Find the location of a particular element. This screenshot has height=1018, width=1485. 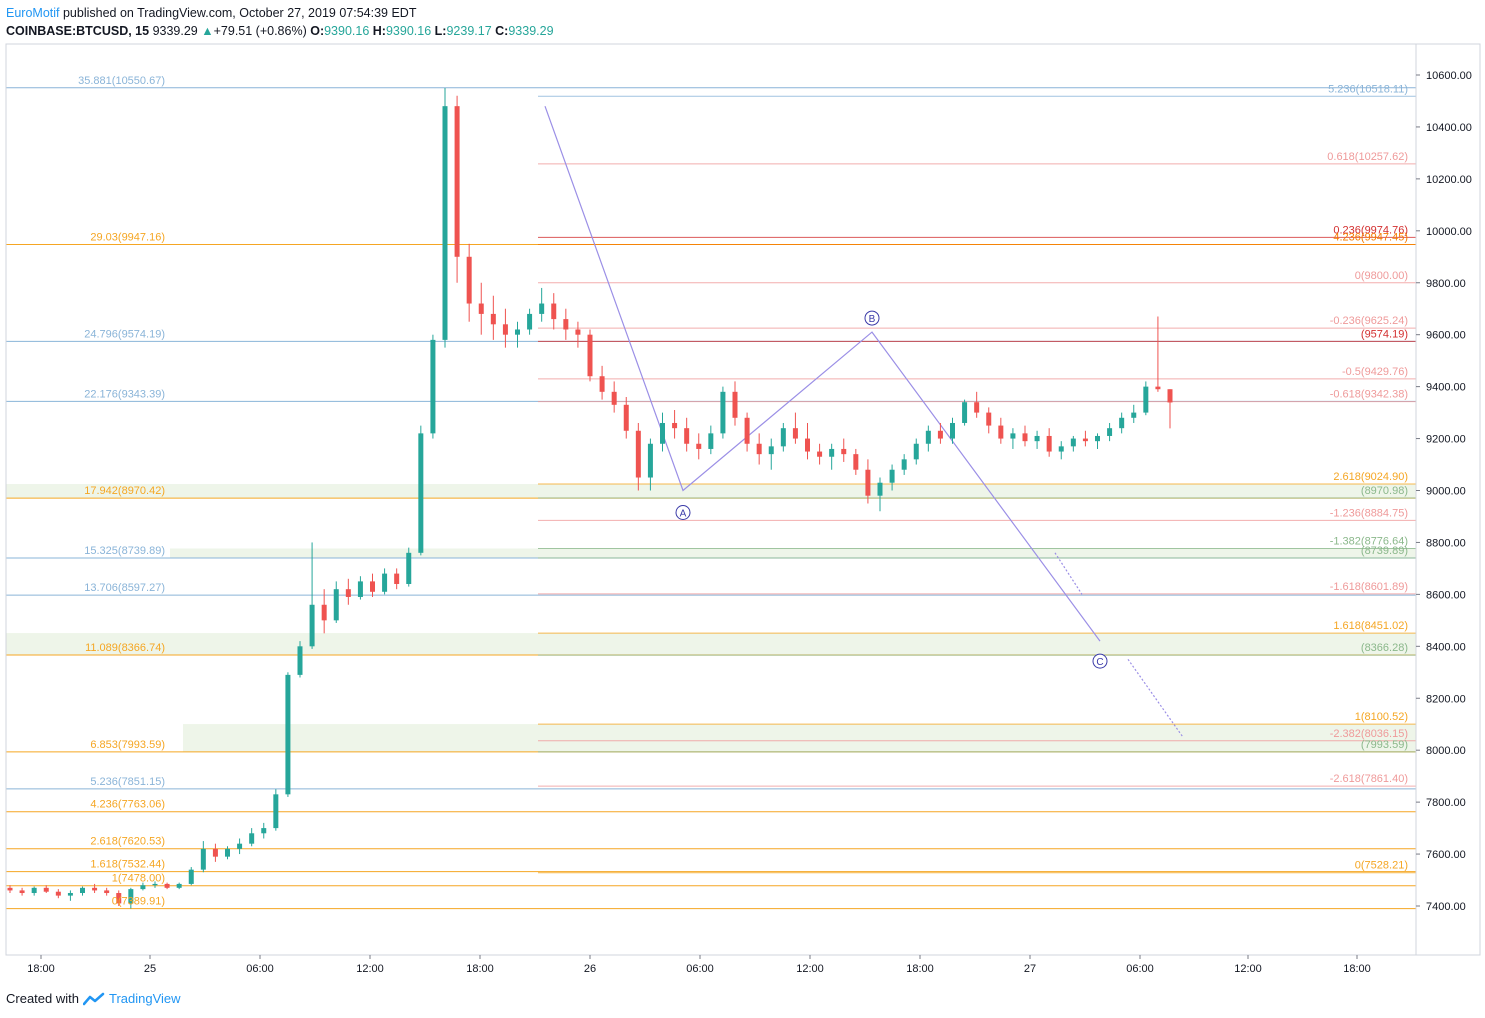

up-arrow-icon: ▲ is located at coordinates (207, 31).